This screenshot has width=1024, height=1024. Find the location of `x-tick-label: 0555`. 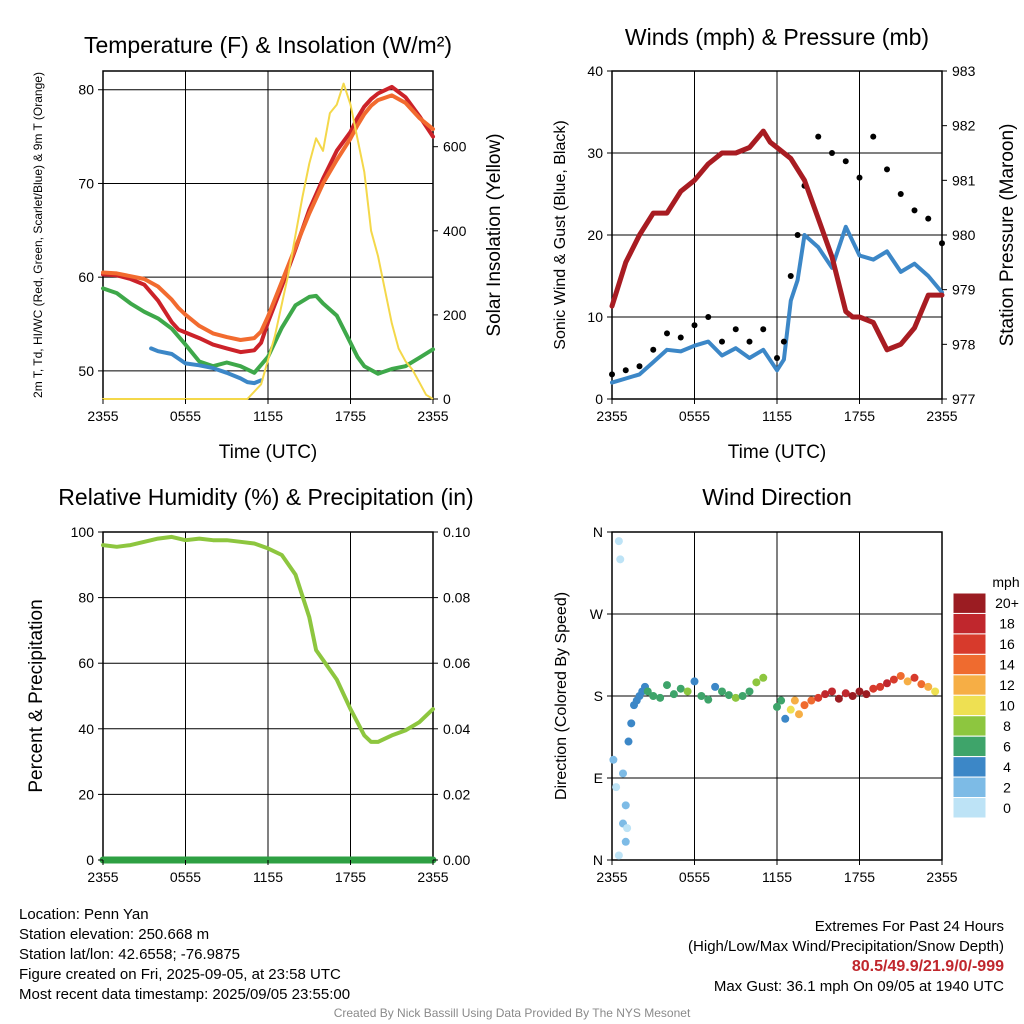

x-tick-label: 0555 is located at coordinates (185, 877).